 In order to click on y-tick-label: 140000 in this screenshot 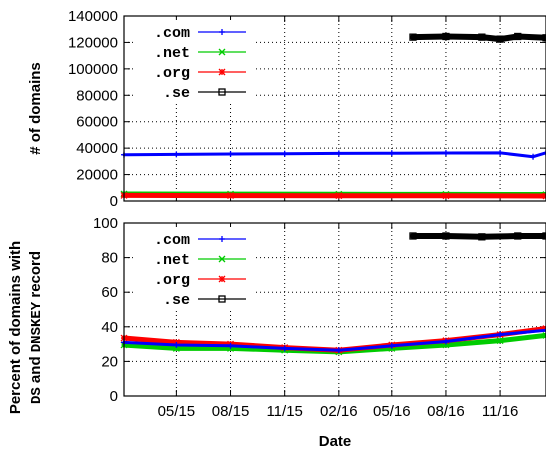, I will do `click(93, 16)`.